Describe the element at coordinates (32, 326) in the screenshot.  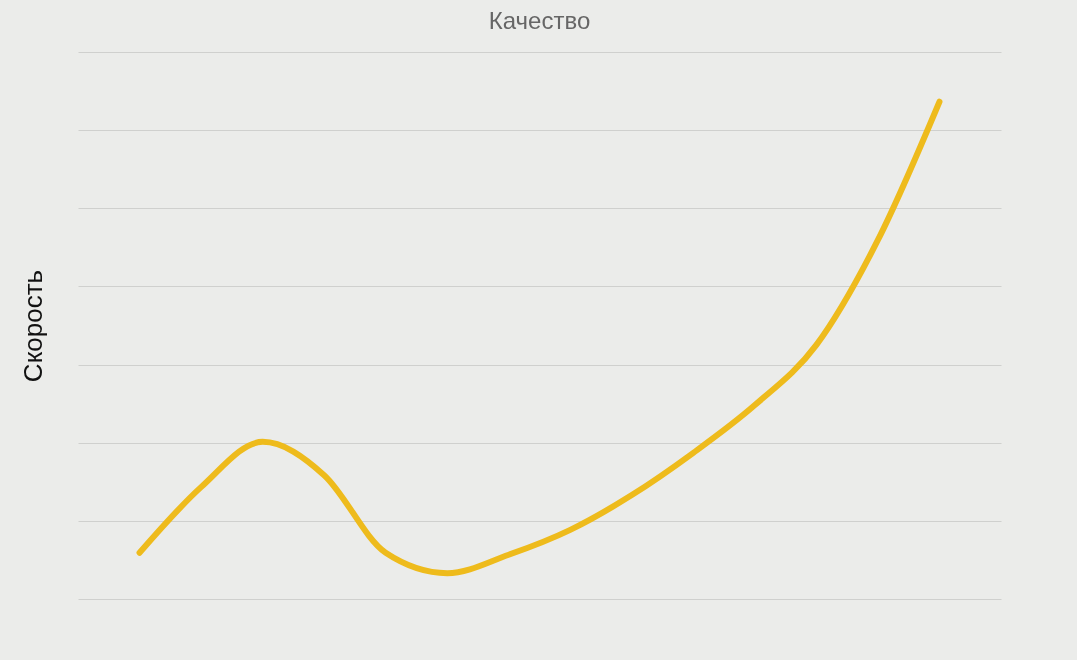
I see `y-axis-title: Скорость` at that location.